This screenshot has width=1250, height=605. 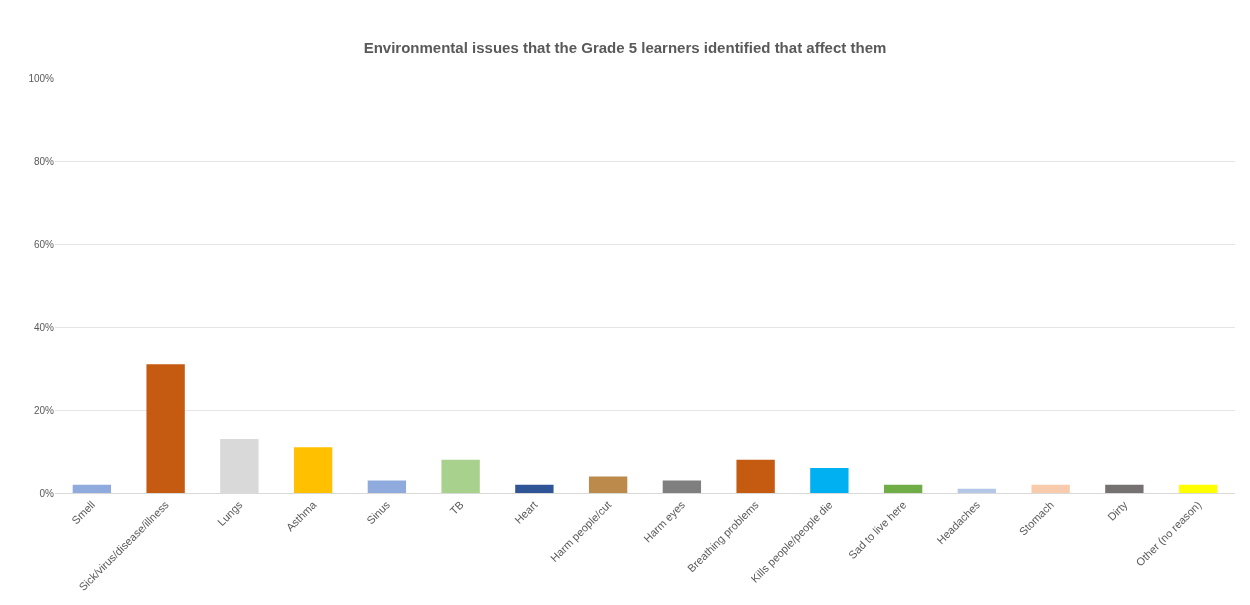 I want to click on y-tick-label: 0%, so click(x=47, y=493).